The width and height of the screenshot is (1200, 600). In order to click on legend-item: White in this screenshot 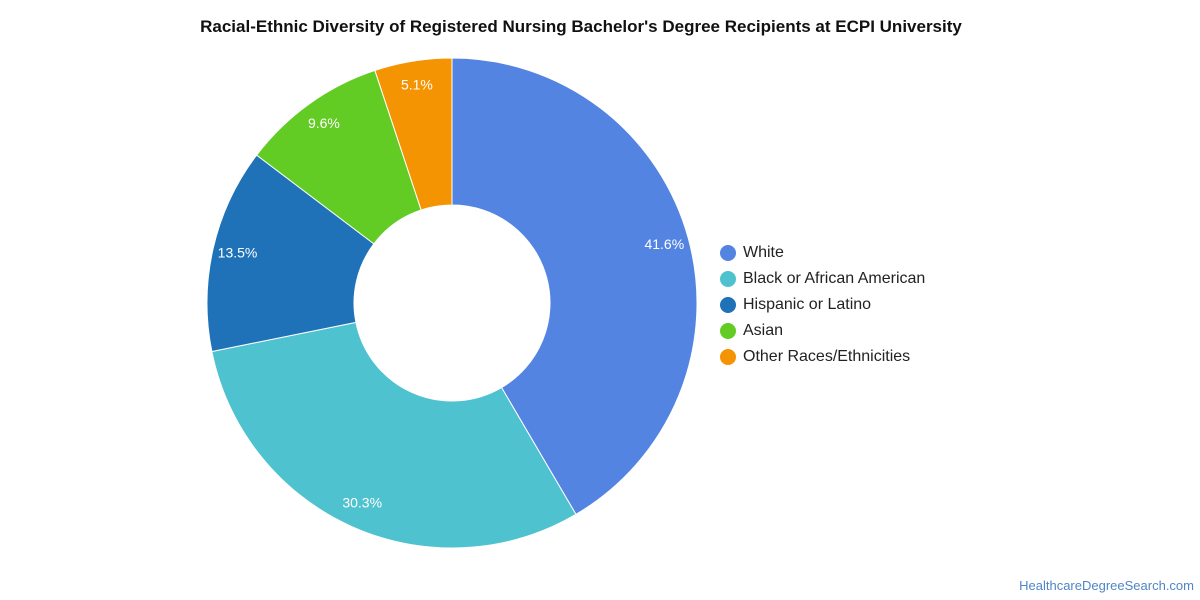, I will do `click(822, 253)`.